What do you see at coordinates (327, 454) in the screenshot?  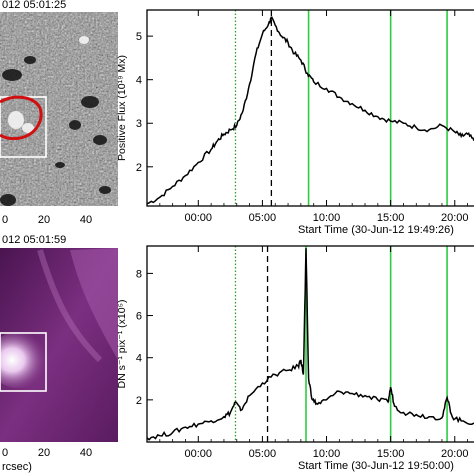 I see `euv-x-tick-label: 10:00` at bounding box center [327, 454].